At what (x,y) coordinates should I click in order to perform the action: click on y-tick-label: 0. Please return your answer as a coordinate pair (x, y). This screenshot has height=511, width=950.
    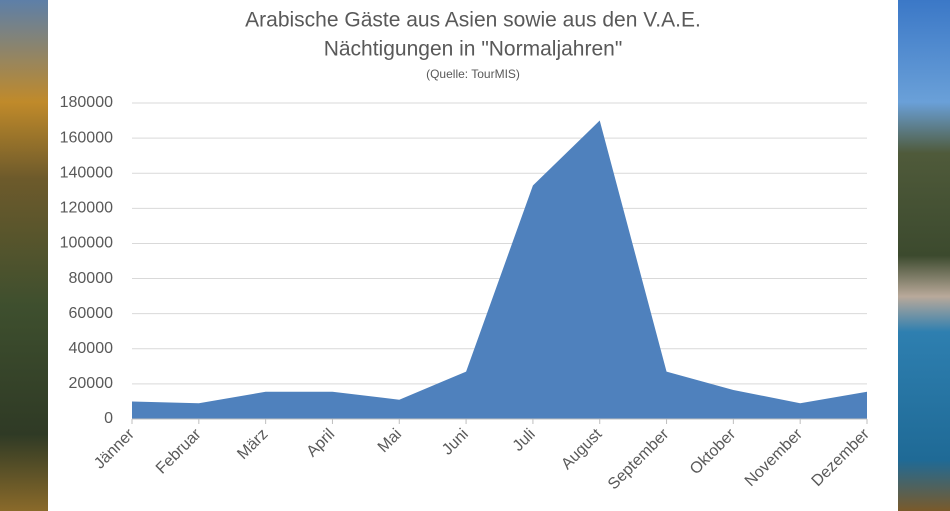
    Looking at the image, I should click on (108, 418).